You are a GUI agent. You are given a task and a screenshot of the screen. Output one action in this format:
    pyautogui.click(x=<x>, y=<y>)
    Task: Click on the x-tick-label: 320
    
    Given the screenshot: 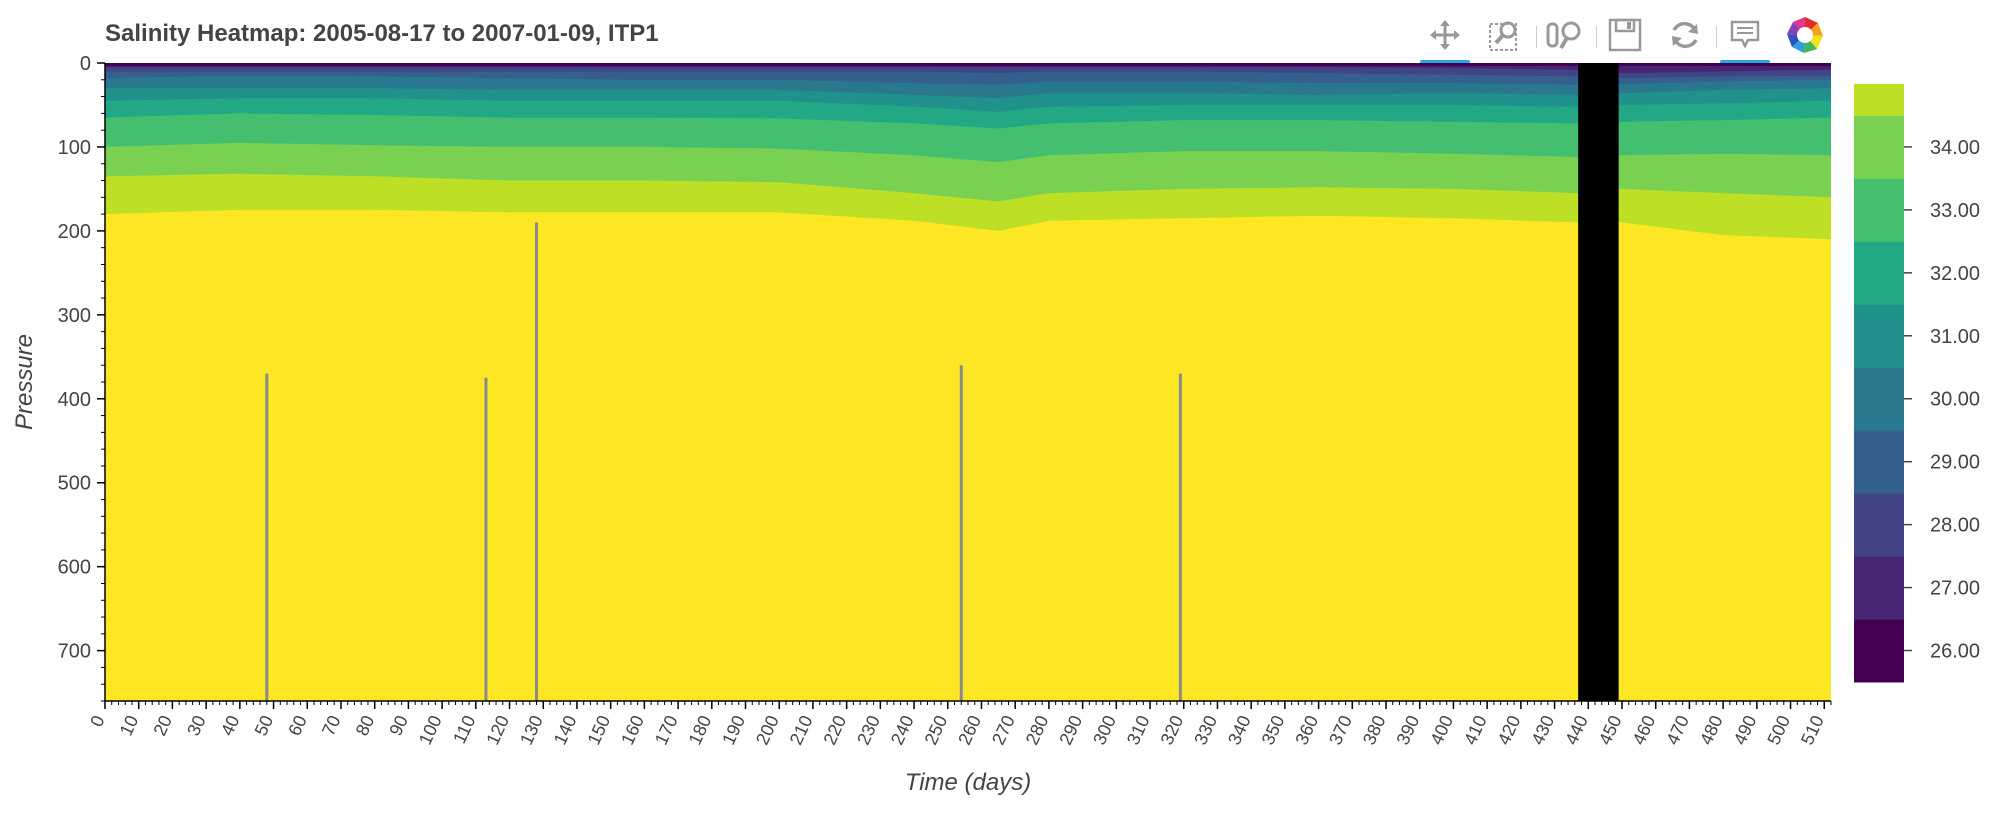 What is the action you would take?
    pyautogui.click(x=1172, y=730)
    